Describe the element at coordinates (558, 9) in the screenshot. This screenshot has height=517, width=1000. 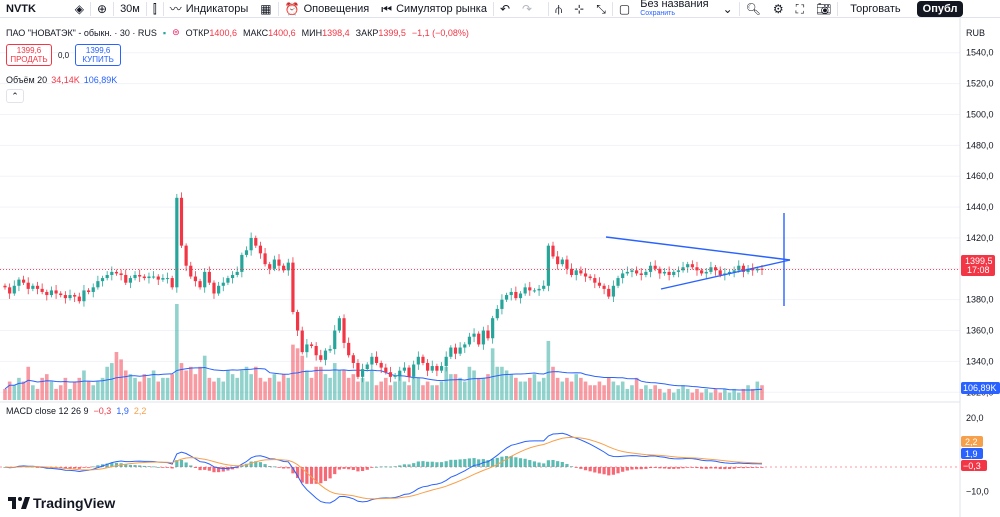
I see `drawing-tool-1: ⫛` at that location.